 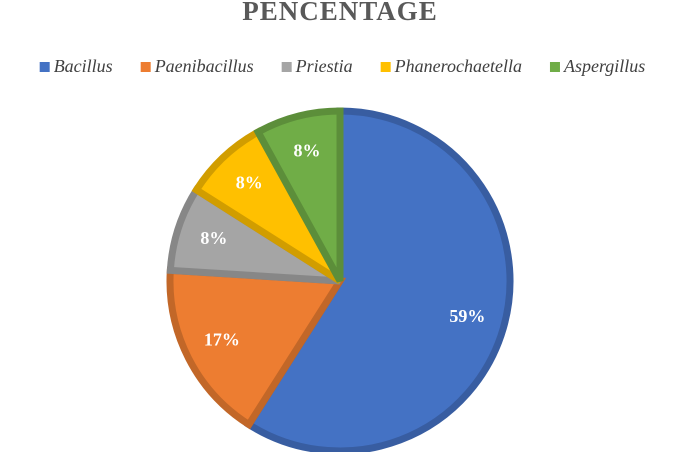 I want to click on legend-label: Paenibacillus, so click(x=204, y=66).